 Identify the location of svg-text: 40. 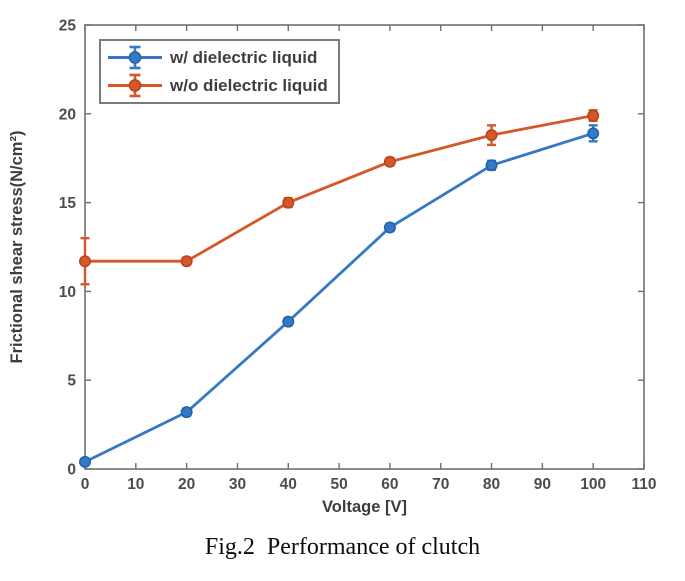
(288, 484).